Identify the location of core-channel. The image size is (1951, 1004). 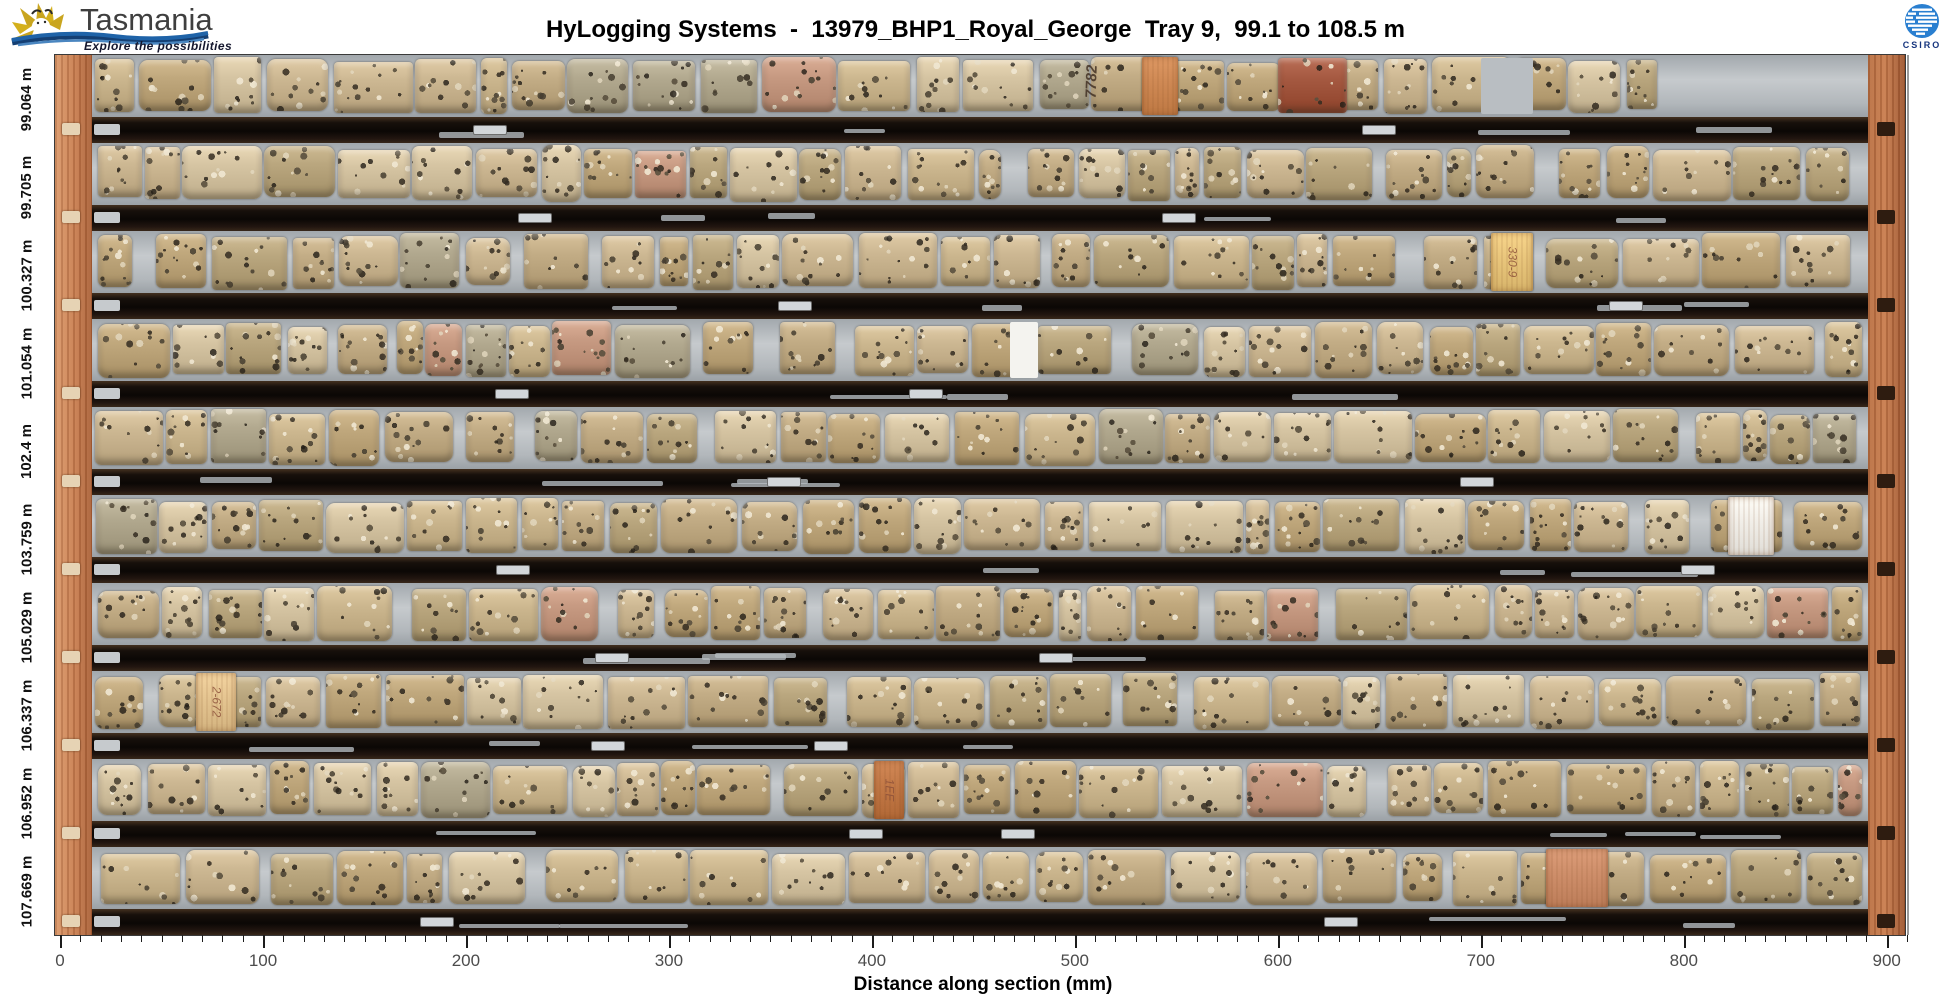
(980, 350).